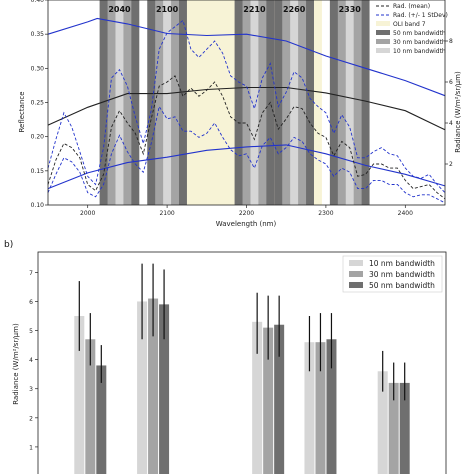 The width and height of the screenshot is (474, 474). I want to click on band-2100-10nm, so click(167, 102).